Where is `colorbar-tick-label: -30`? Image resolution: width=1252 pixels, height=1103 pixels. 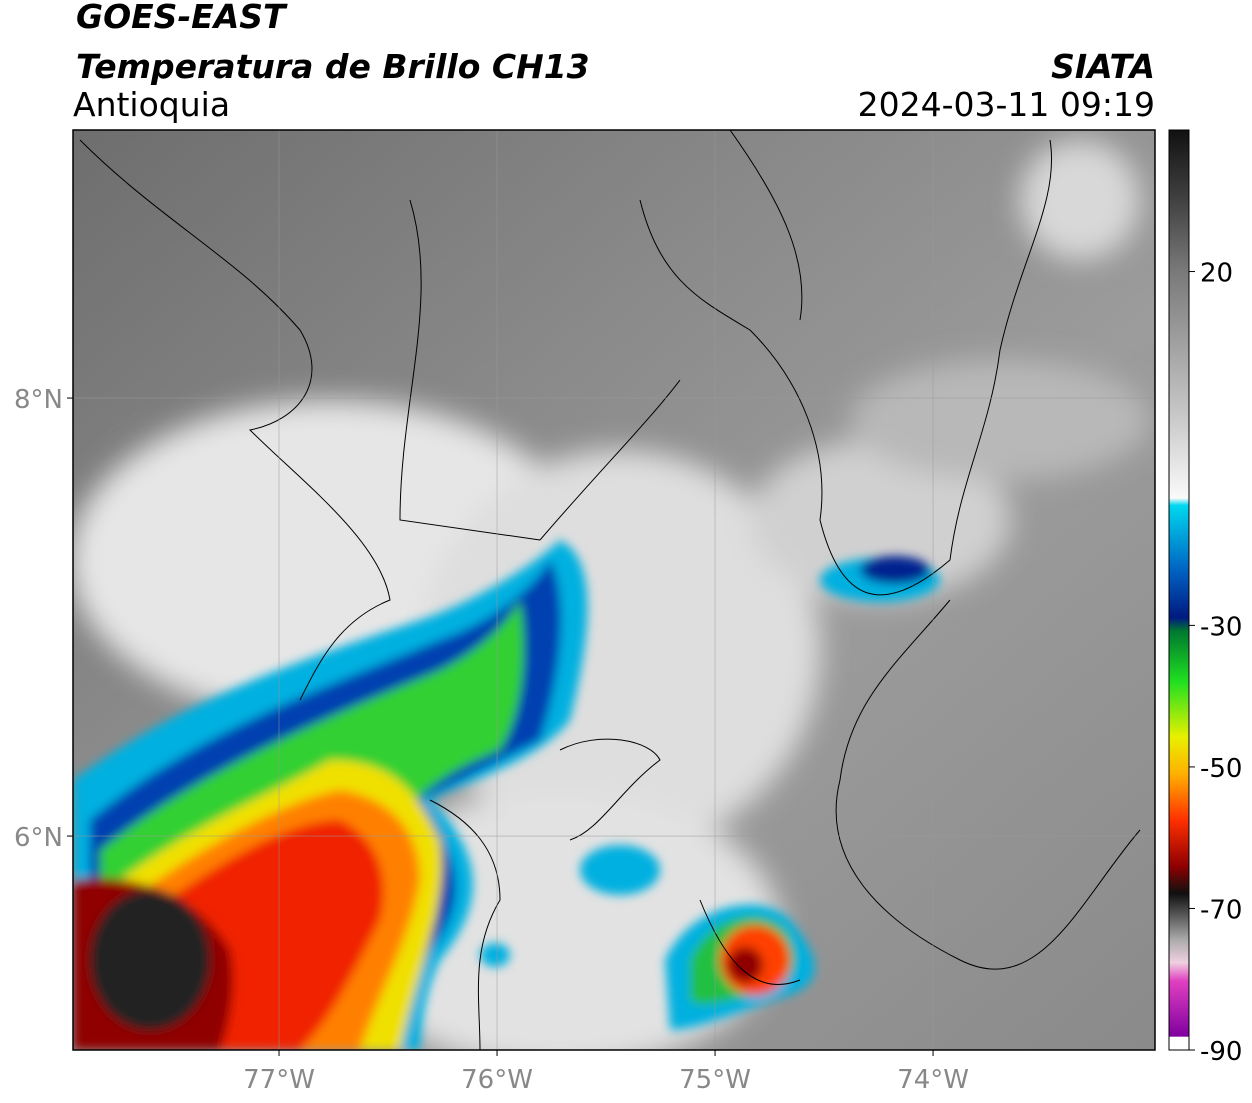 colorbar-tick-label: -30 is located at coordinates (1221, 627).